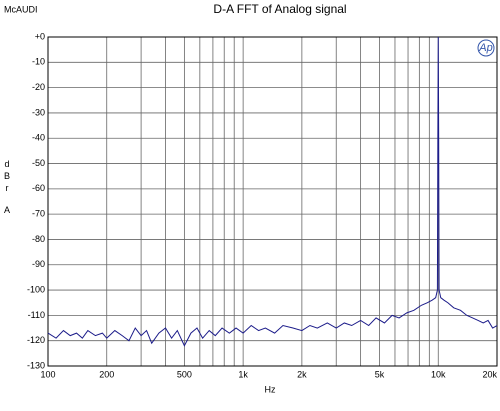 This screenshot has width=500, height=411. I want to click on y-tick-label: -10, so click(38, 62).